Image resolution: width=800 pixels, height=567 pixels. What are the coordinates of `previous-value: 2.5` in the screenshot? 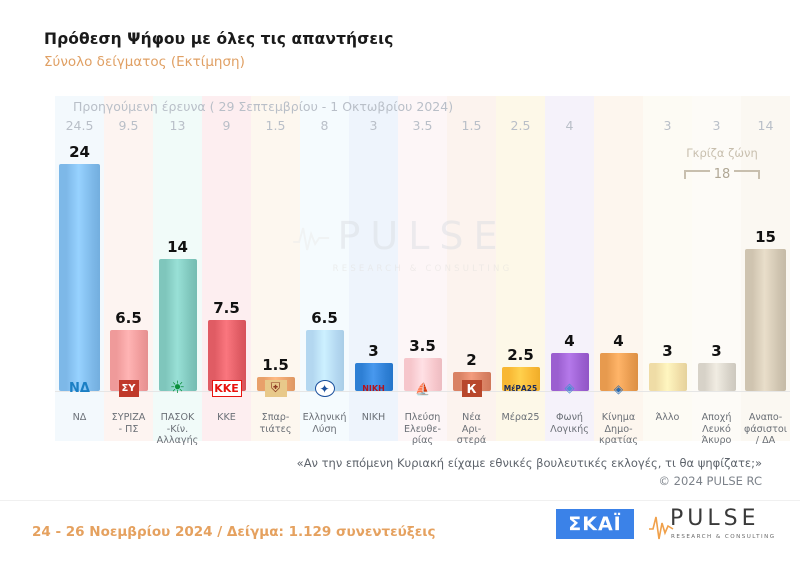 It's located at (520, 125).